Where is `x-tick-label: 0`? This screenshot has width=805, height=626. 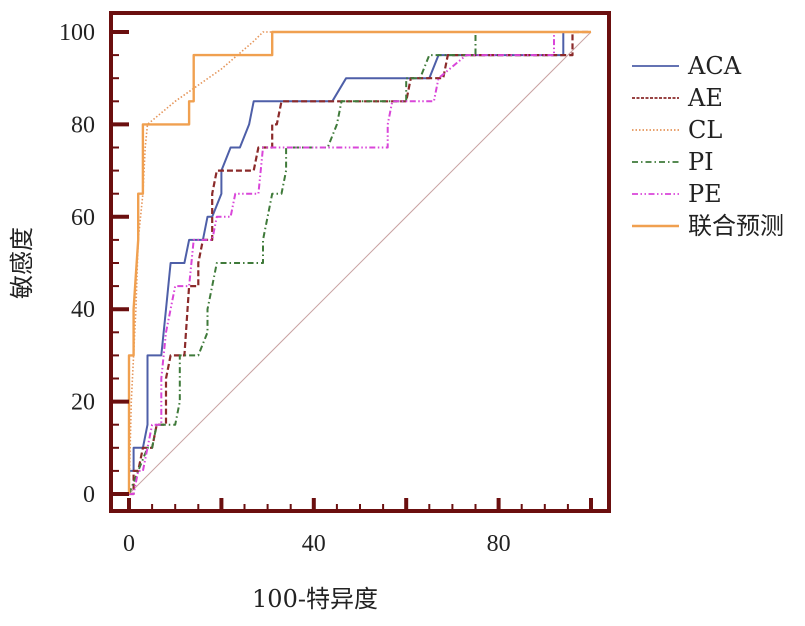 x-tick-label: 0 is located at coordinates (129, 544).